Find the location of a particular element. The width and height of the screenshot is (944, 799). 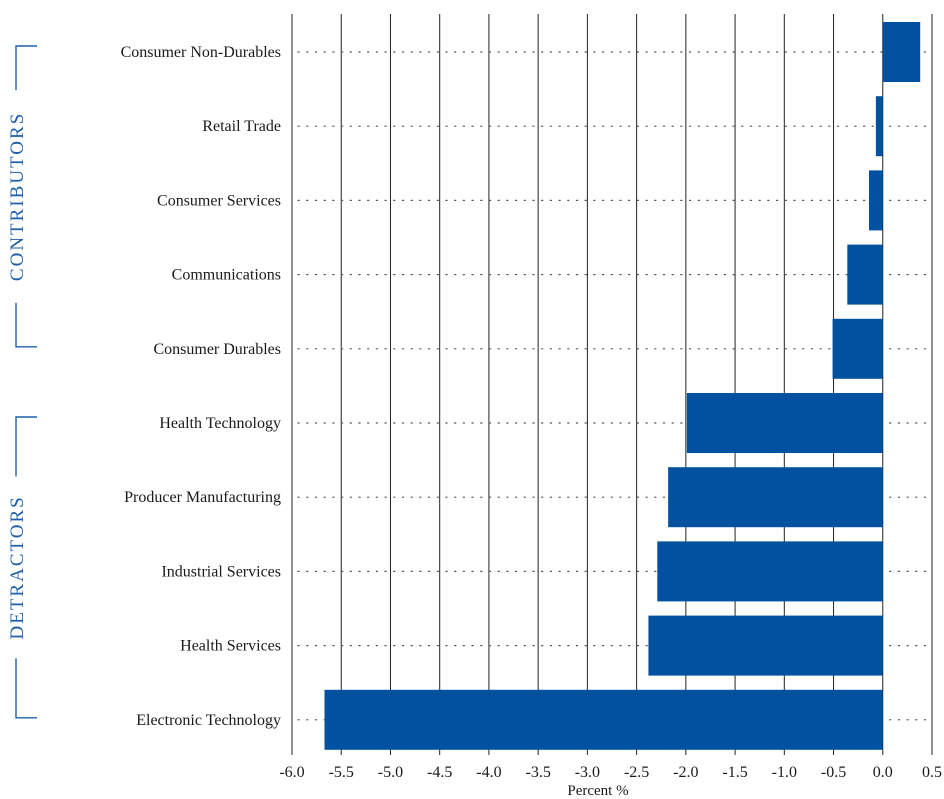

x-tick-label: -4.5 is located at coordinates (439, 772).